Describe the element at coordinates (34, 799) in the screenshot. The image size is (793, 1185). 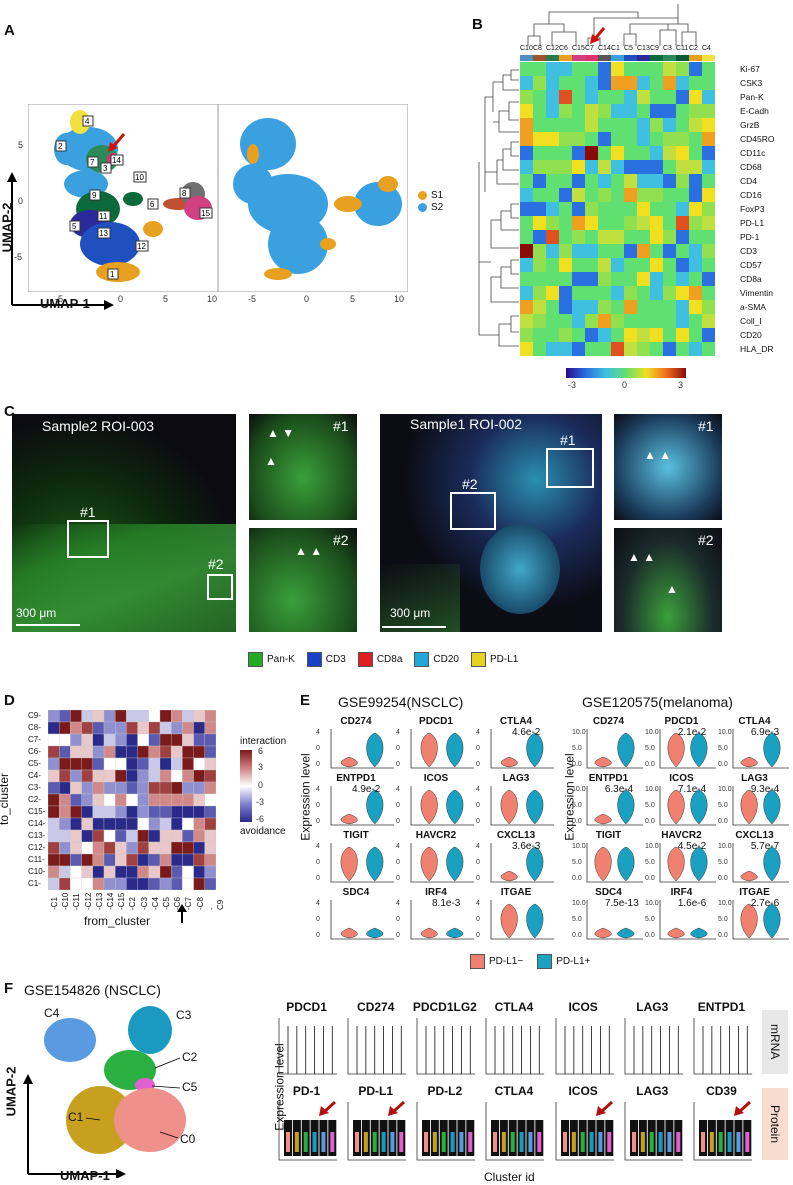
I see `d-row-label: C2-` at that location.